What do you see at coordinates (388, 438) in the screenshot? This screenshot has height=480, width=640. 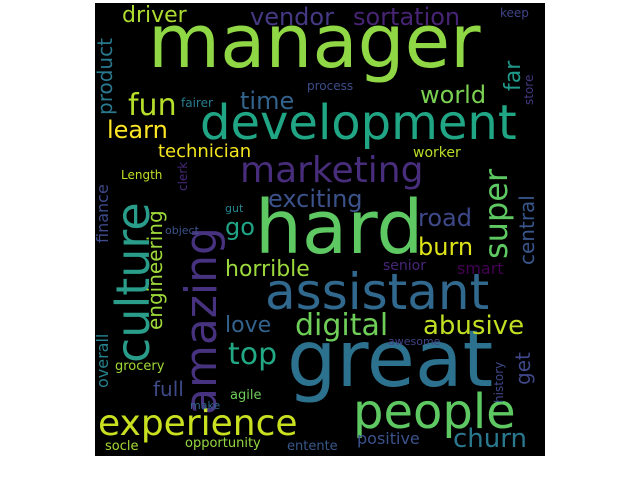 I see `word-positive: positive` at bounding box center [388, 438].